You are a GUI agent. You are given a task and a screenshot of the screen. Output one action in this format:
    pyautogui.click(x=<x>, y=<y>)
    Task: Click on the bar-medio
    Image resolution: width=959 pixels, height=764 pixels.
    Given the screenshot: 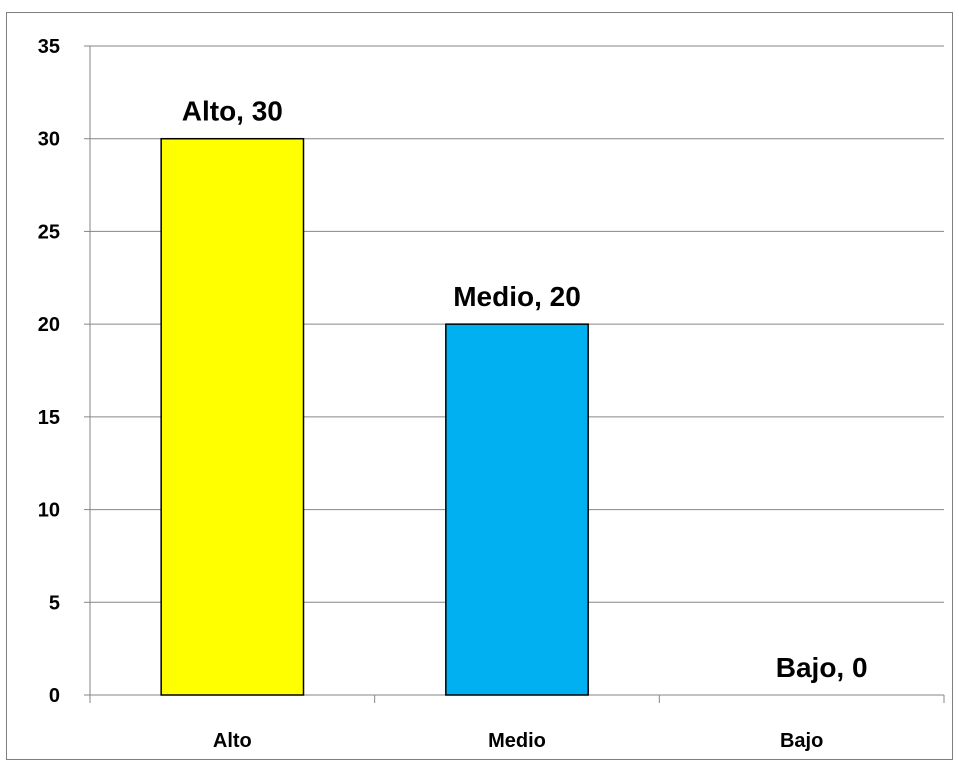 What is the action you would take?
    pyautogui.click(x=517, y=509)
    